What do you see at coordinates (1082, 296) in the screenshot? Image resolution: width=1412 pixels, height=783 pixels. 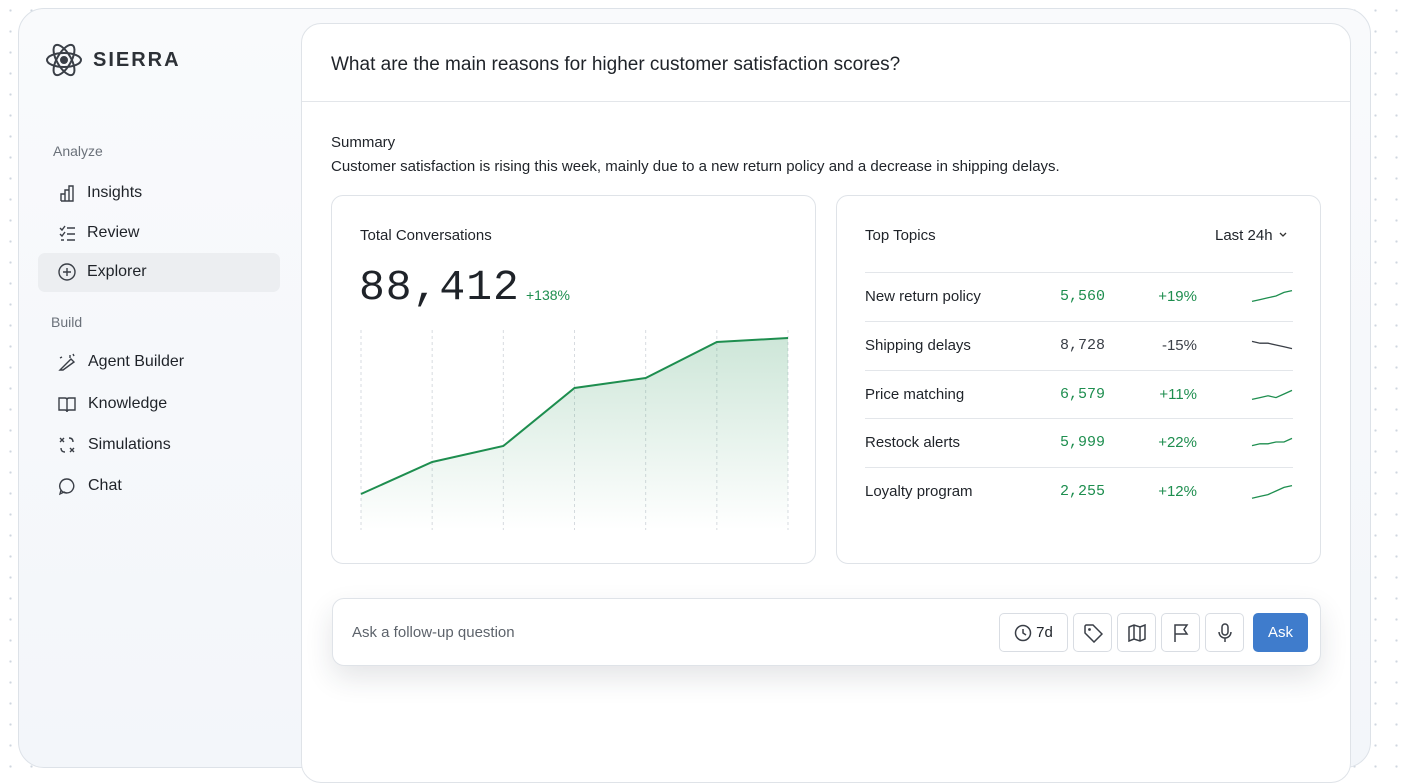 I see `topic-count: 5,560` at bounding box center [1082, 296].